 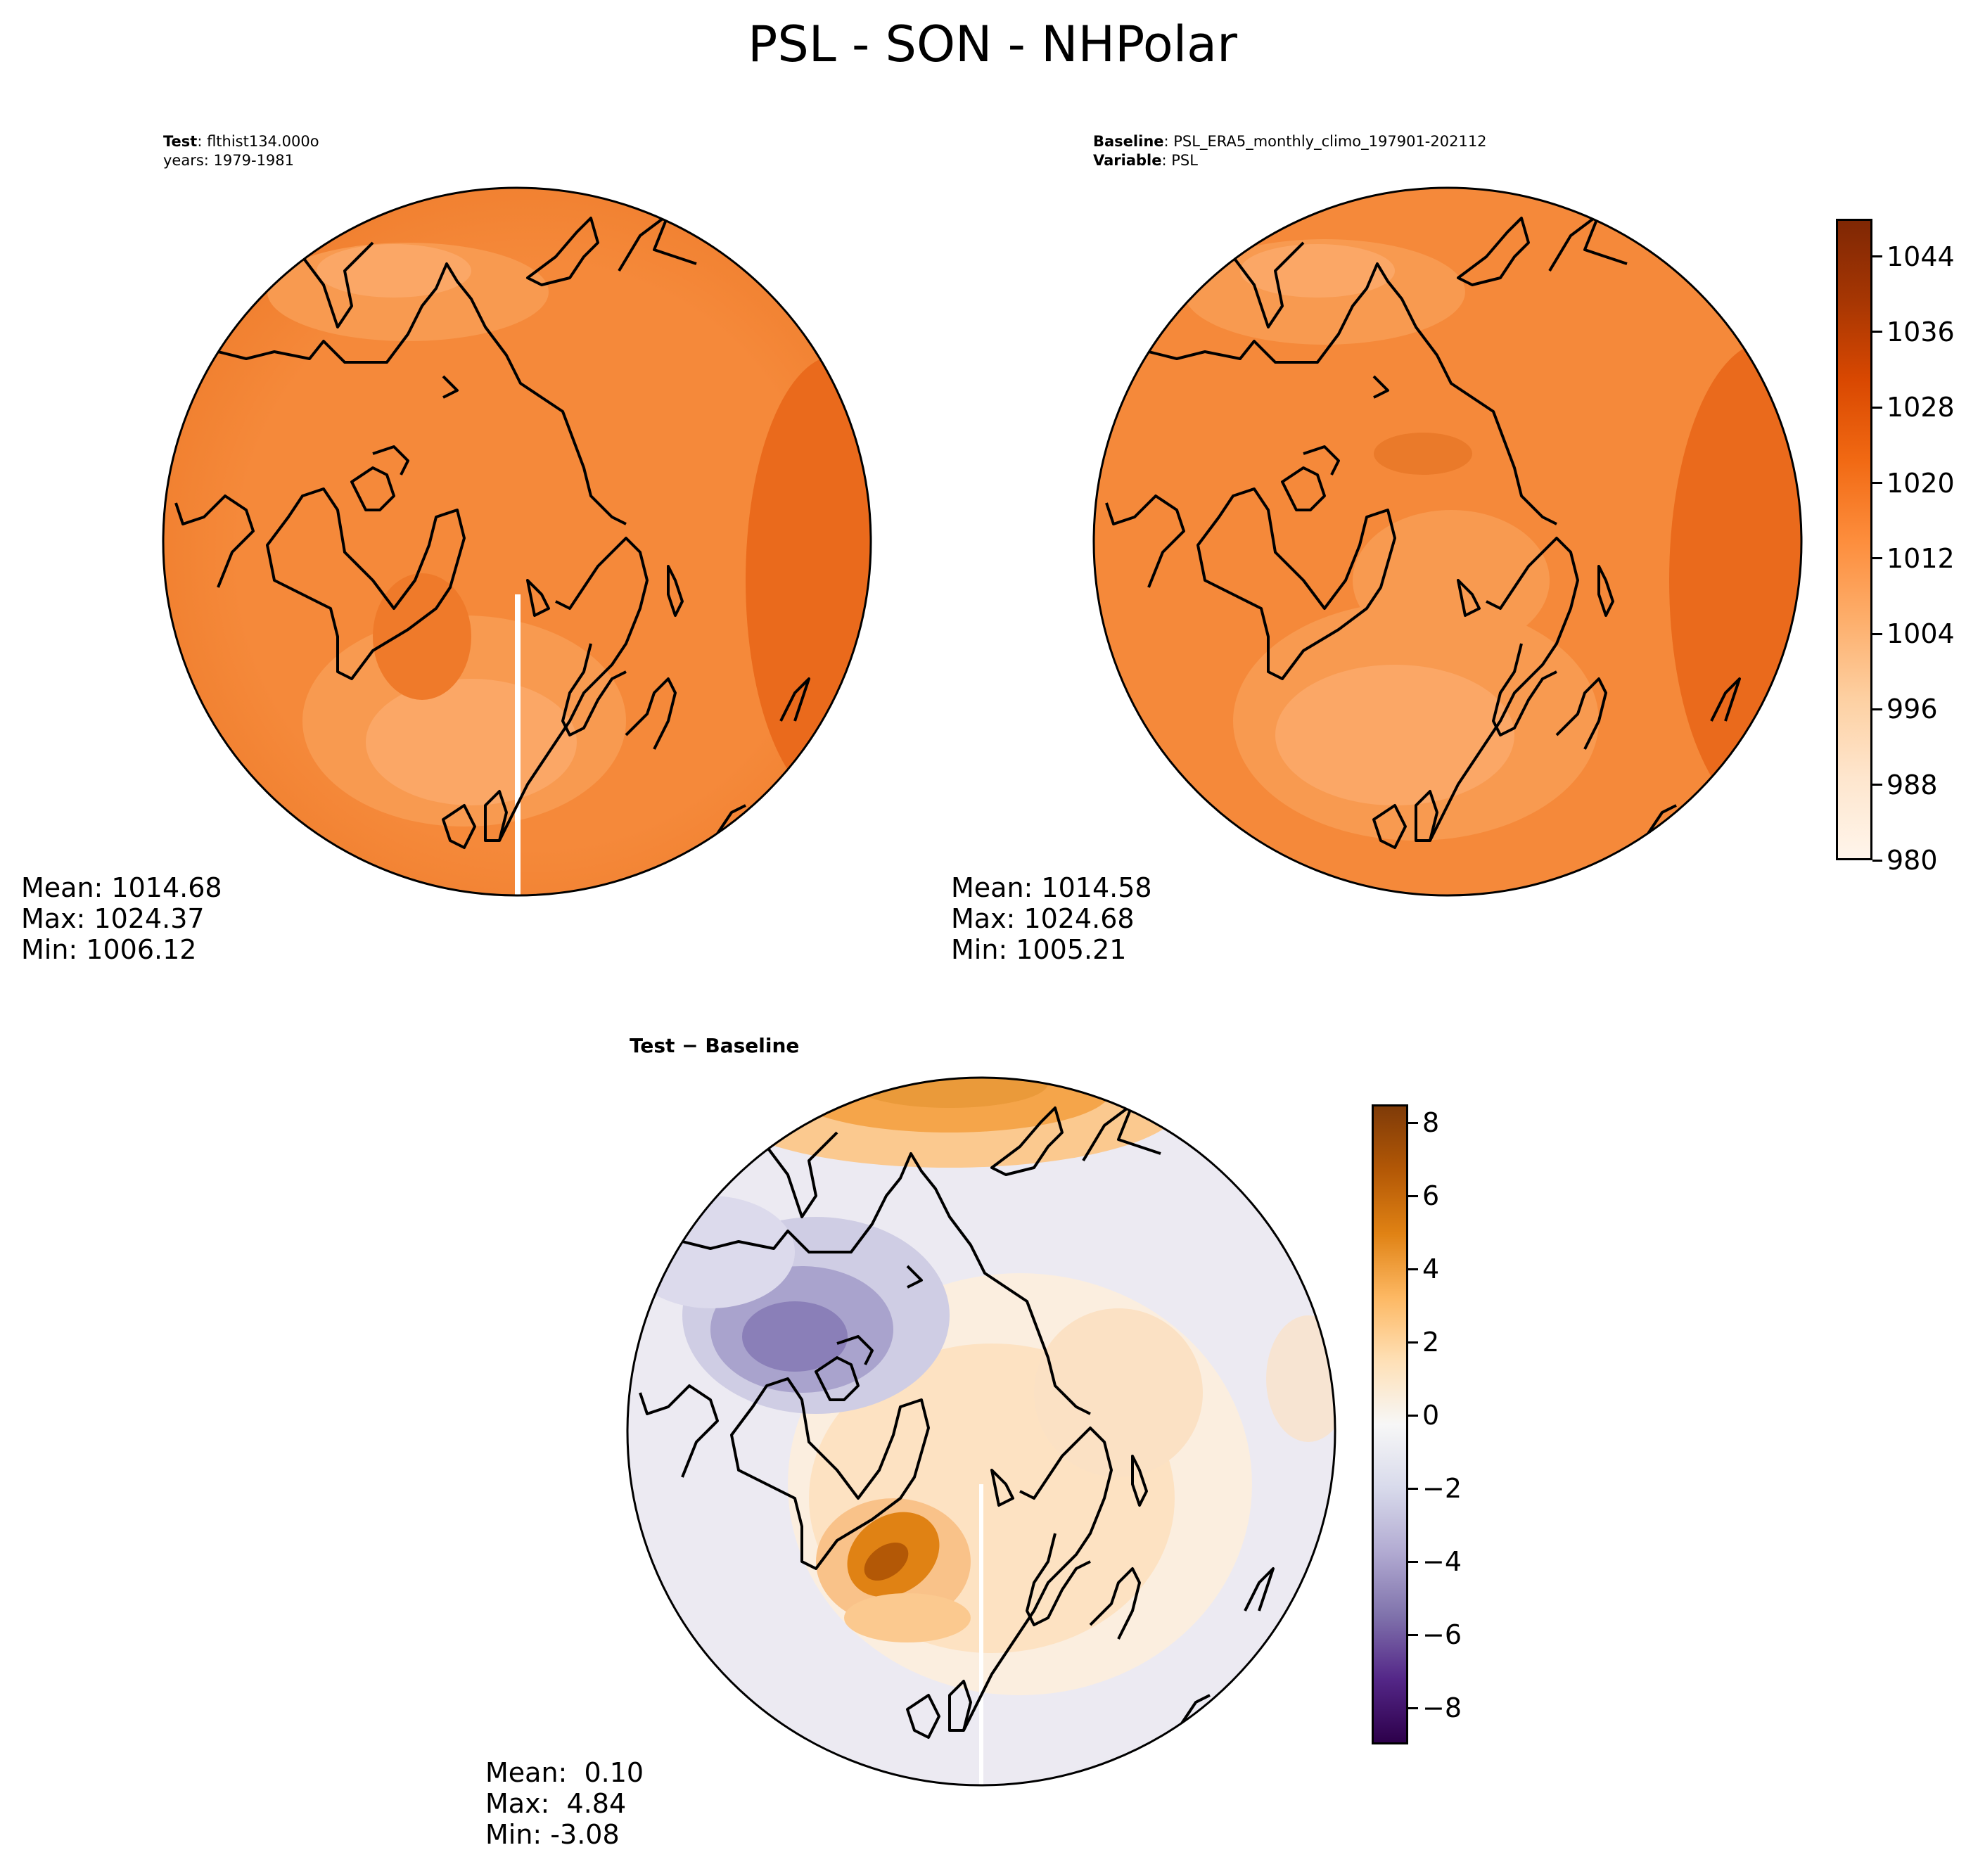 I want to click on colorbar-tick-label: 980, so click(x=1913, y=861).